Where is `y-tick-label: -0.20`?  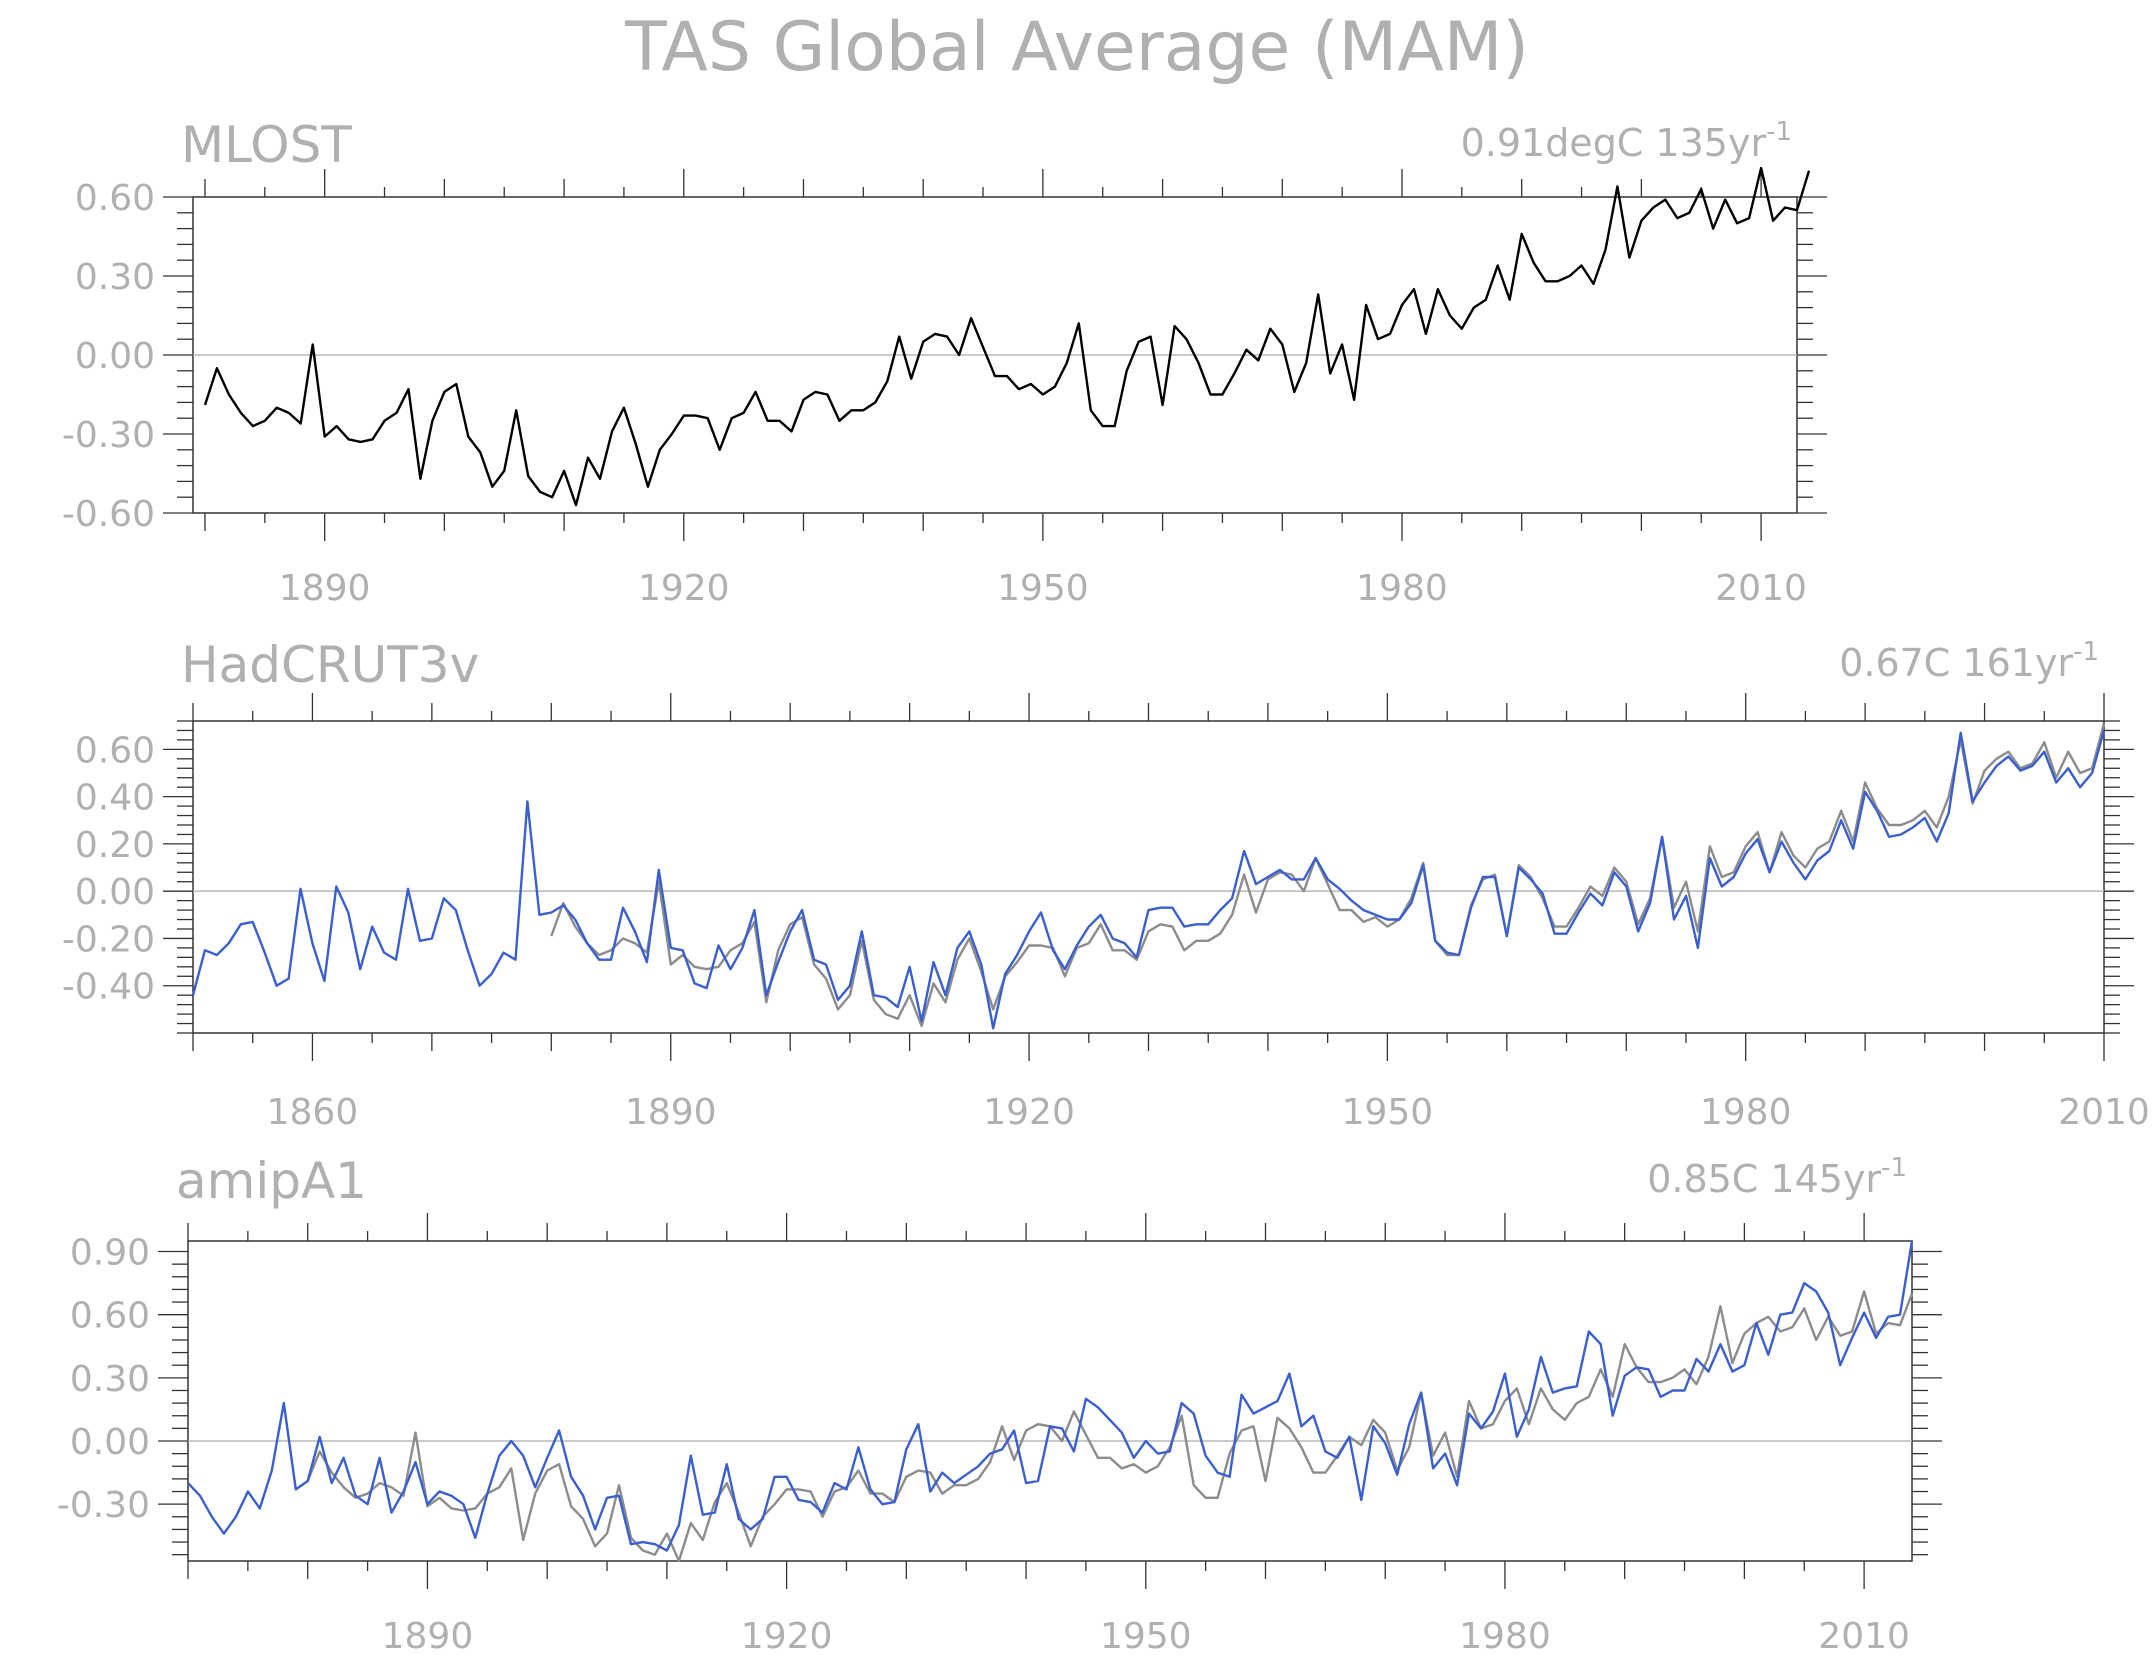
y-tick-label: -0.20 is located at coordinates (108, 939).